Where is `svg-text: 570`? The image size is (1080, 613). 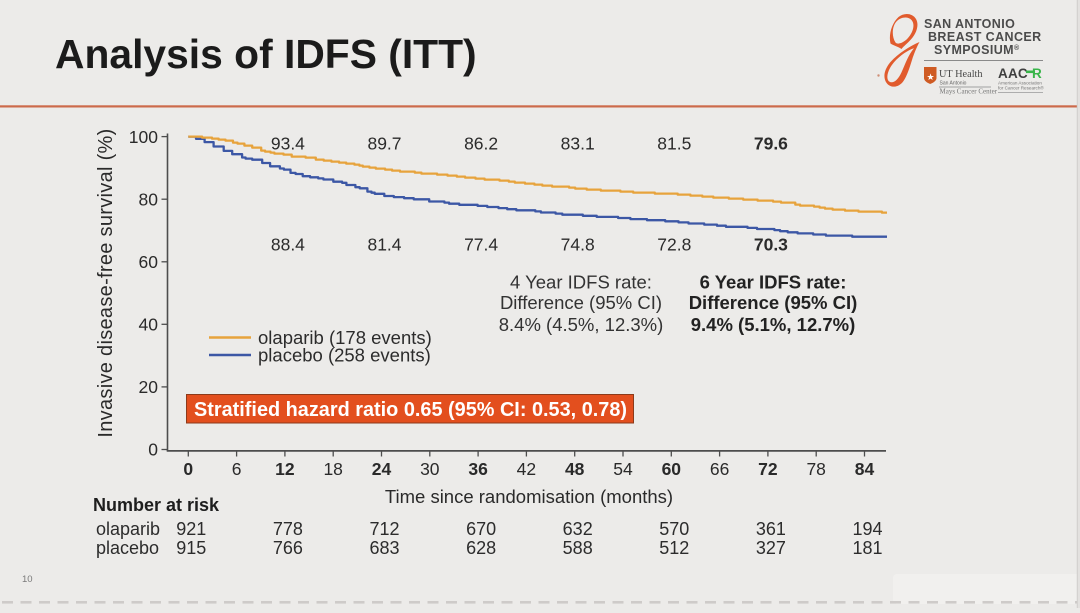 svg-text: 570 is located at coordinates (674, 529).